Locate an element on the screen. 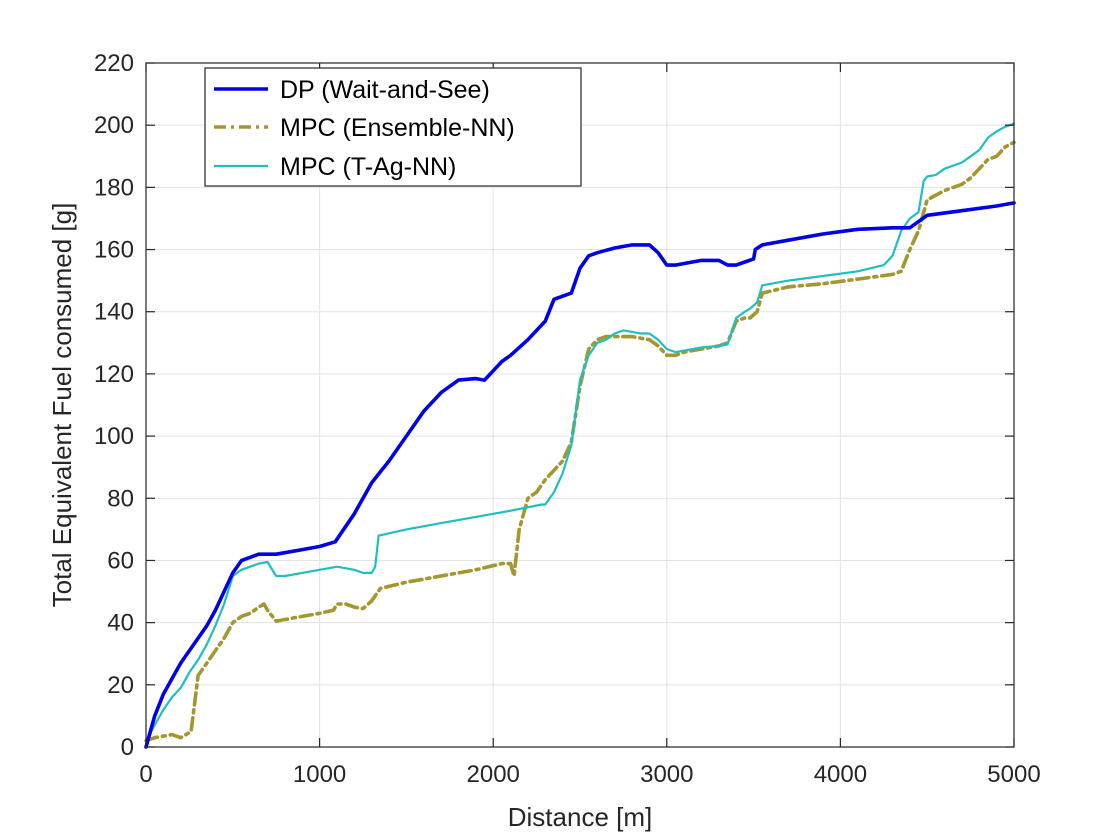 The image size is (1120, 840). y-axis-label: Total Equivalent Fuel consumed [g] is located at coordinates (62, 405).